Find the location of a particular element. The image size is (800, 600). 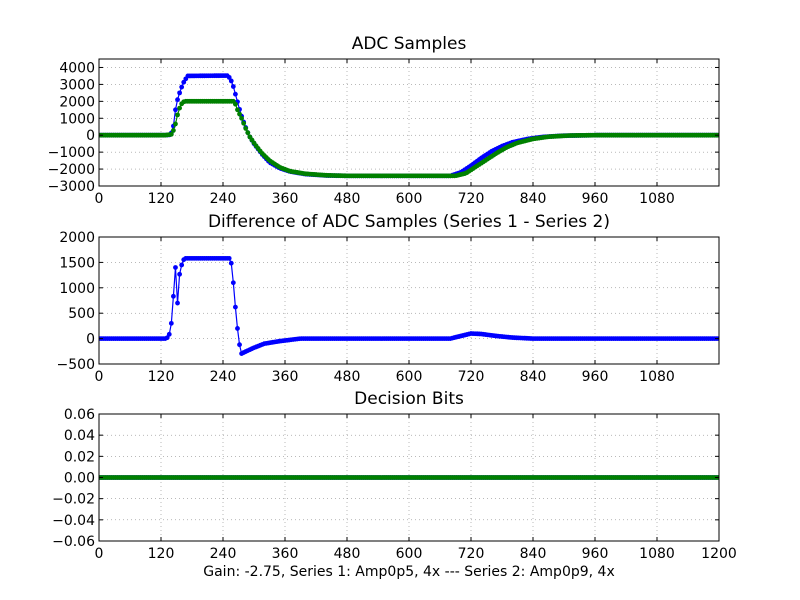

diff-xtick-label: 600 is located at coordinates (409, 377).